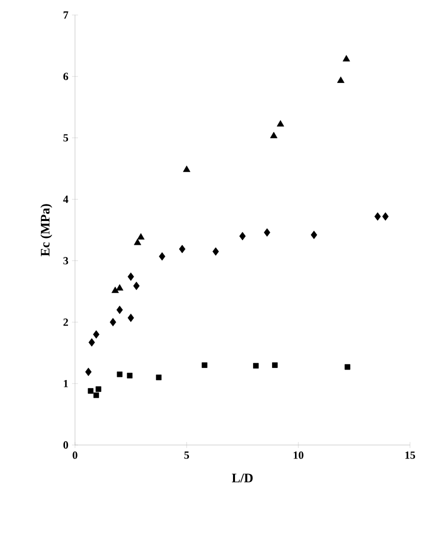 The image size is (427, 546). What do you see at coordinates (65, 260) in the screenshot?
I see `y-tick-label: 3` at bounding box center [65, 260].